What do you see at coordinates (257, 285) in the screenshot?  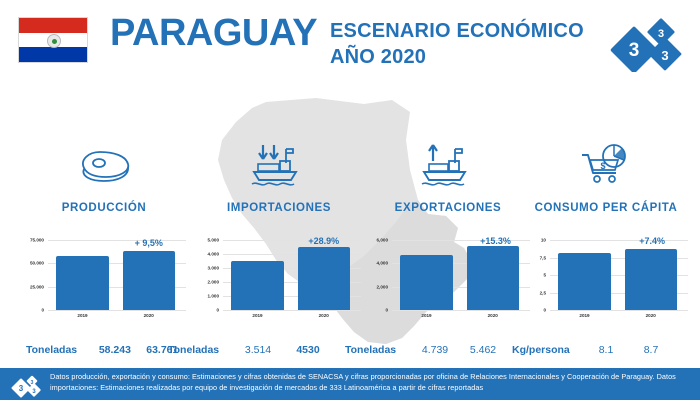 I see `bar-importaciones-2019` at bounding box center [257, 285].